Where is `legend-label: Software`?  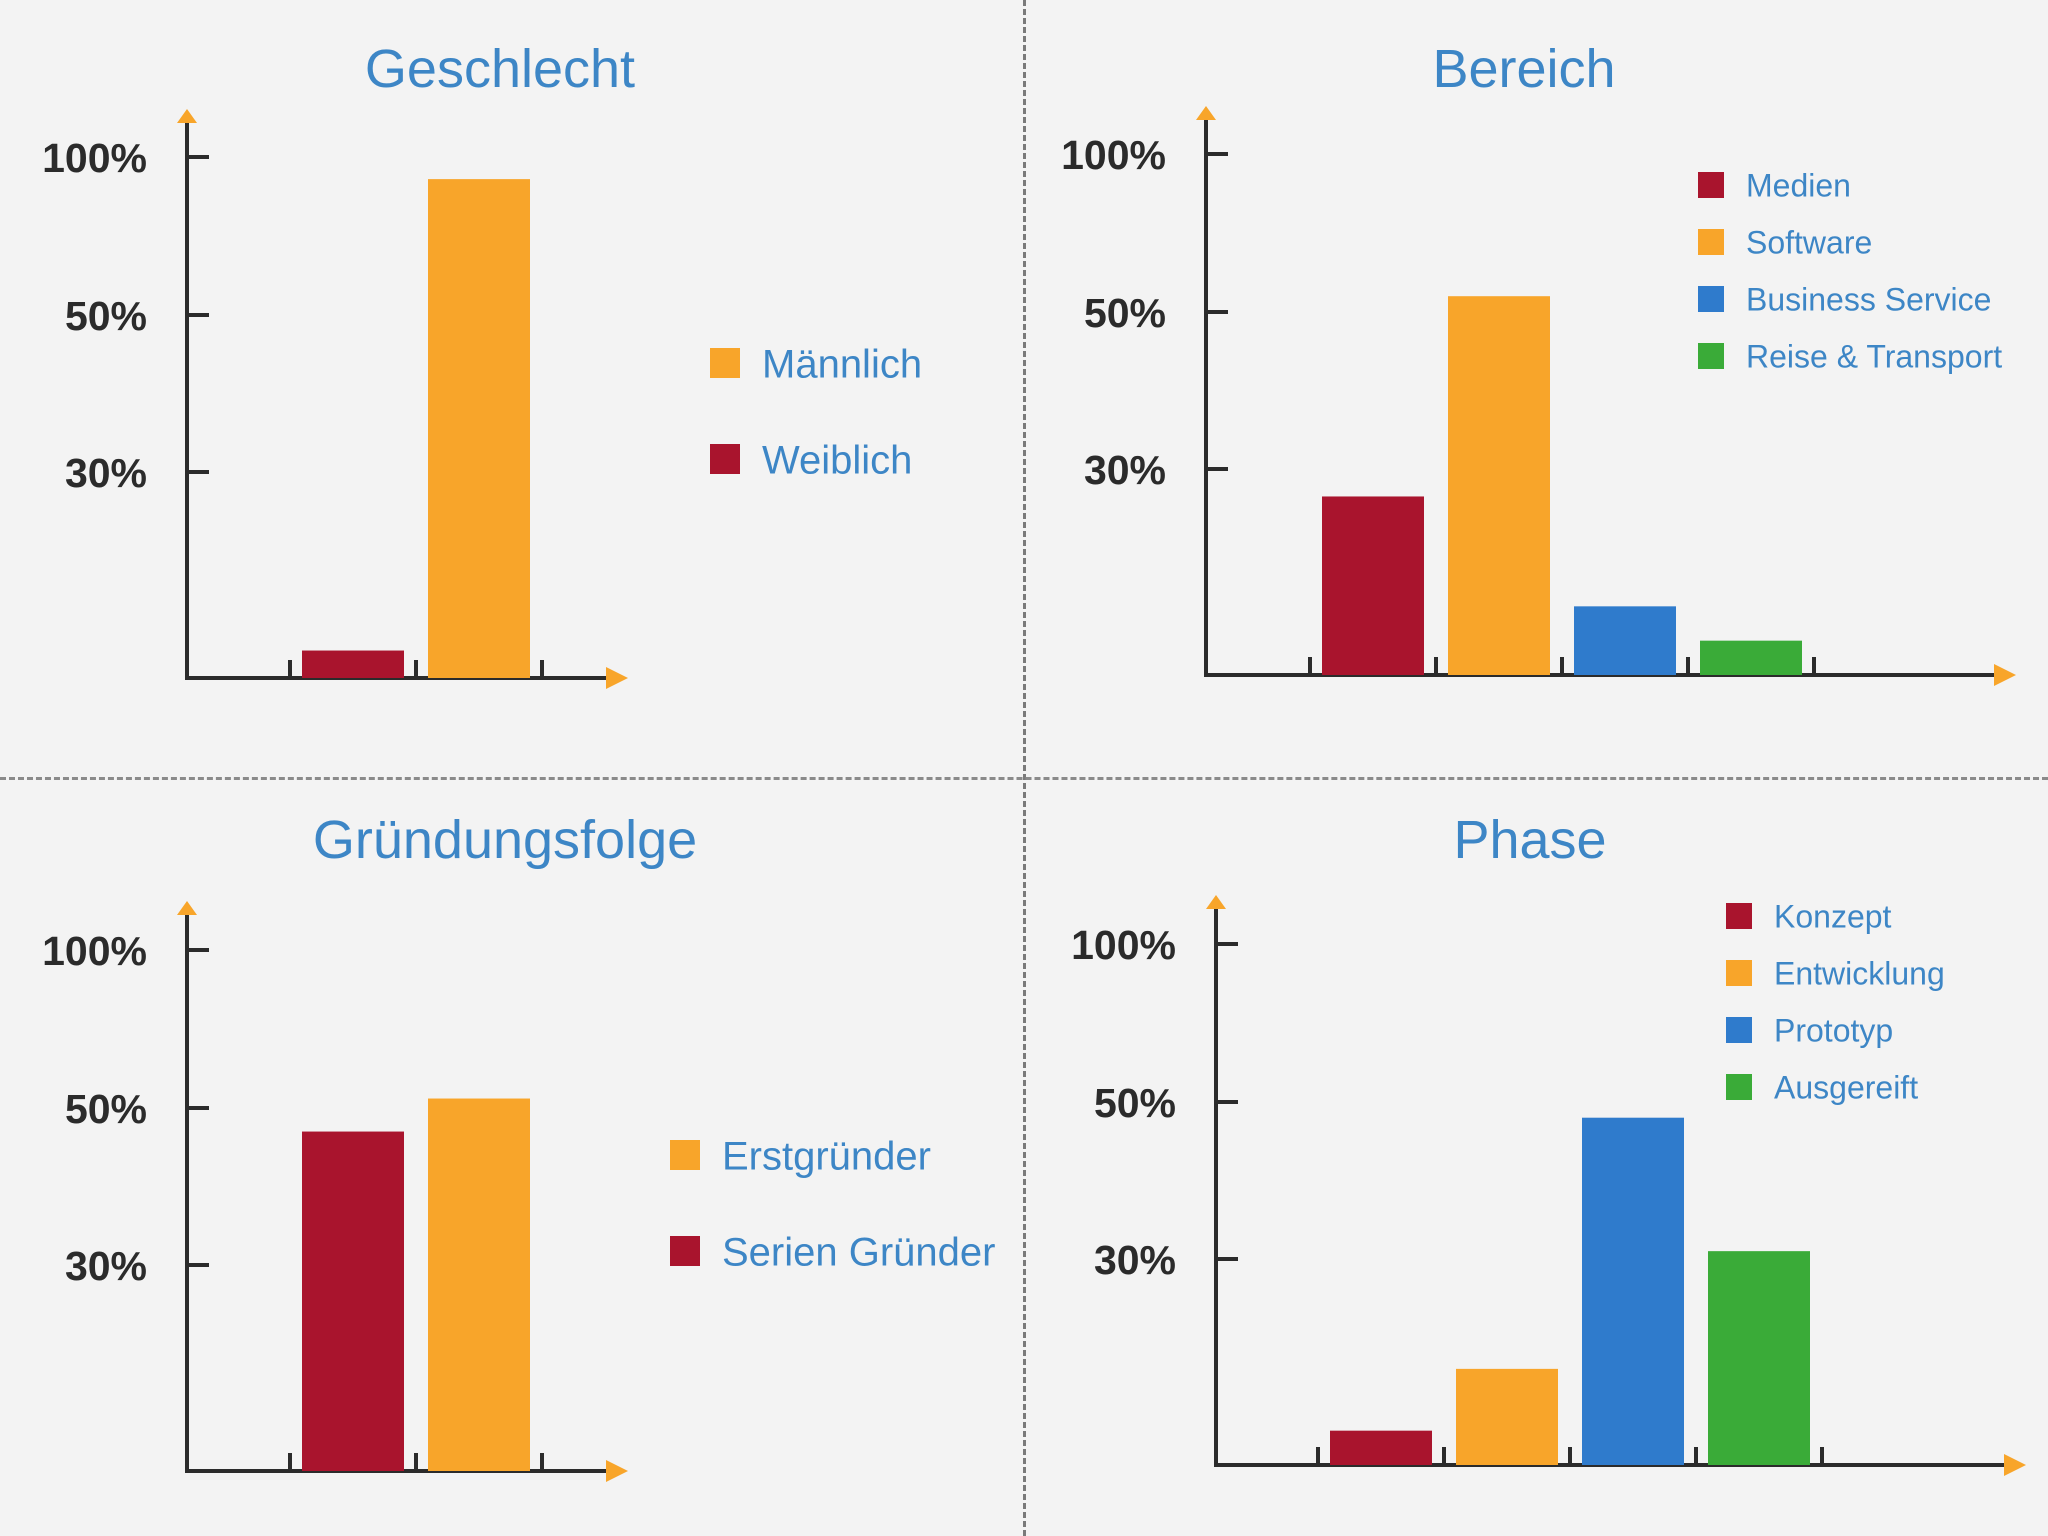 legend-label: Software is located at coordinates (1809, 243).